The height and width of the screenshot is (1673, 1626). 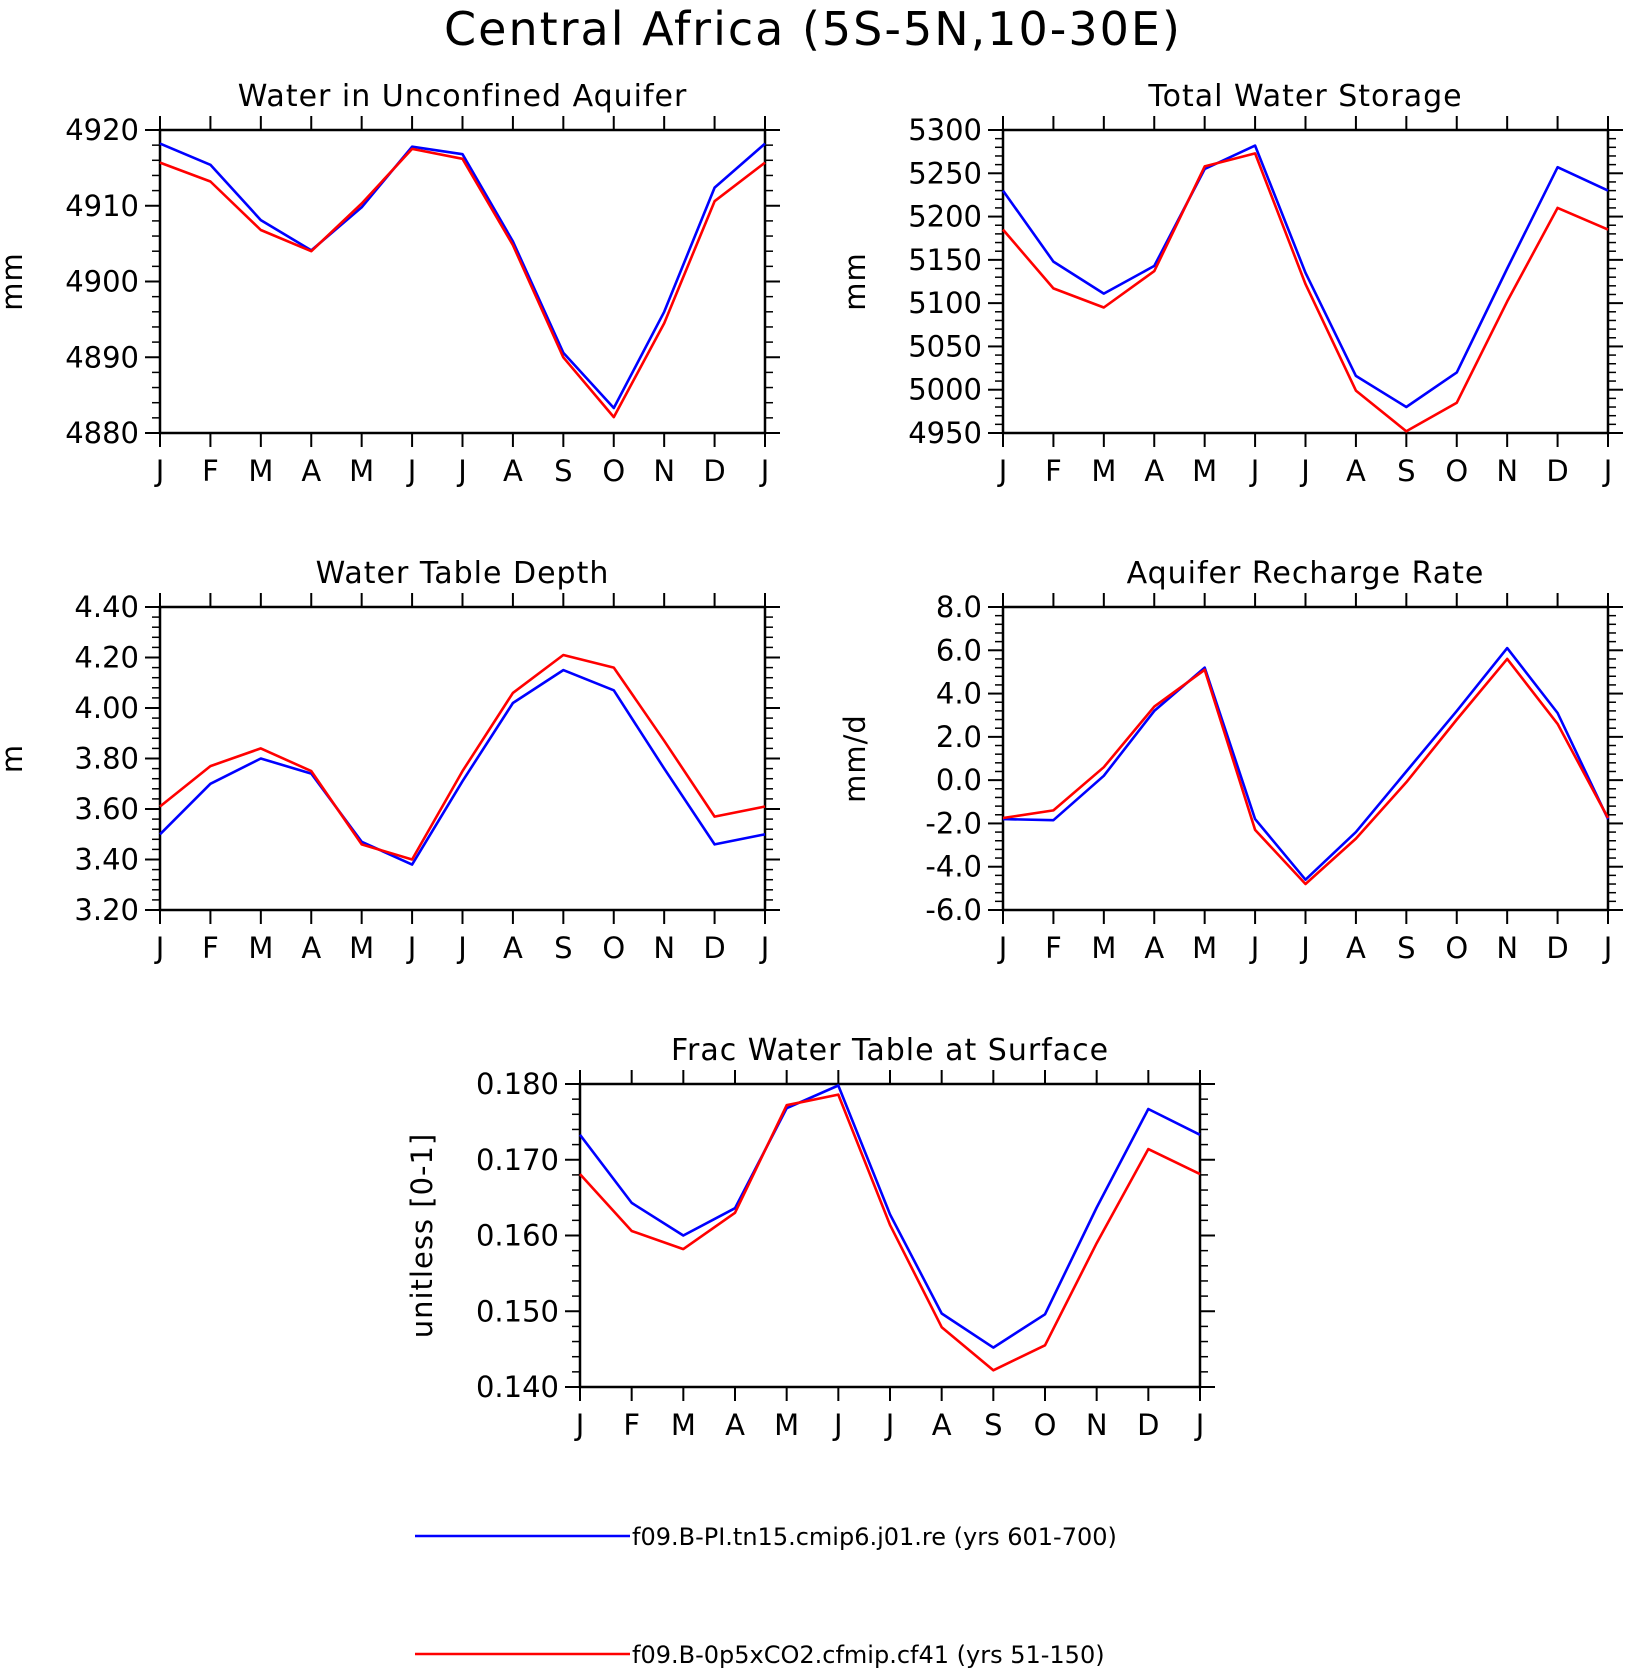 What do you see at coordinates (953, 823) in the screenshot?
I see `y-tick-label: -2.0` at bounding box center [953, 823].